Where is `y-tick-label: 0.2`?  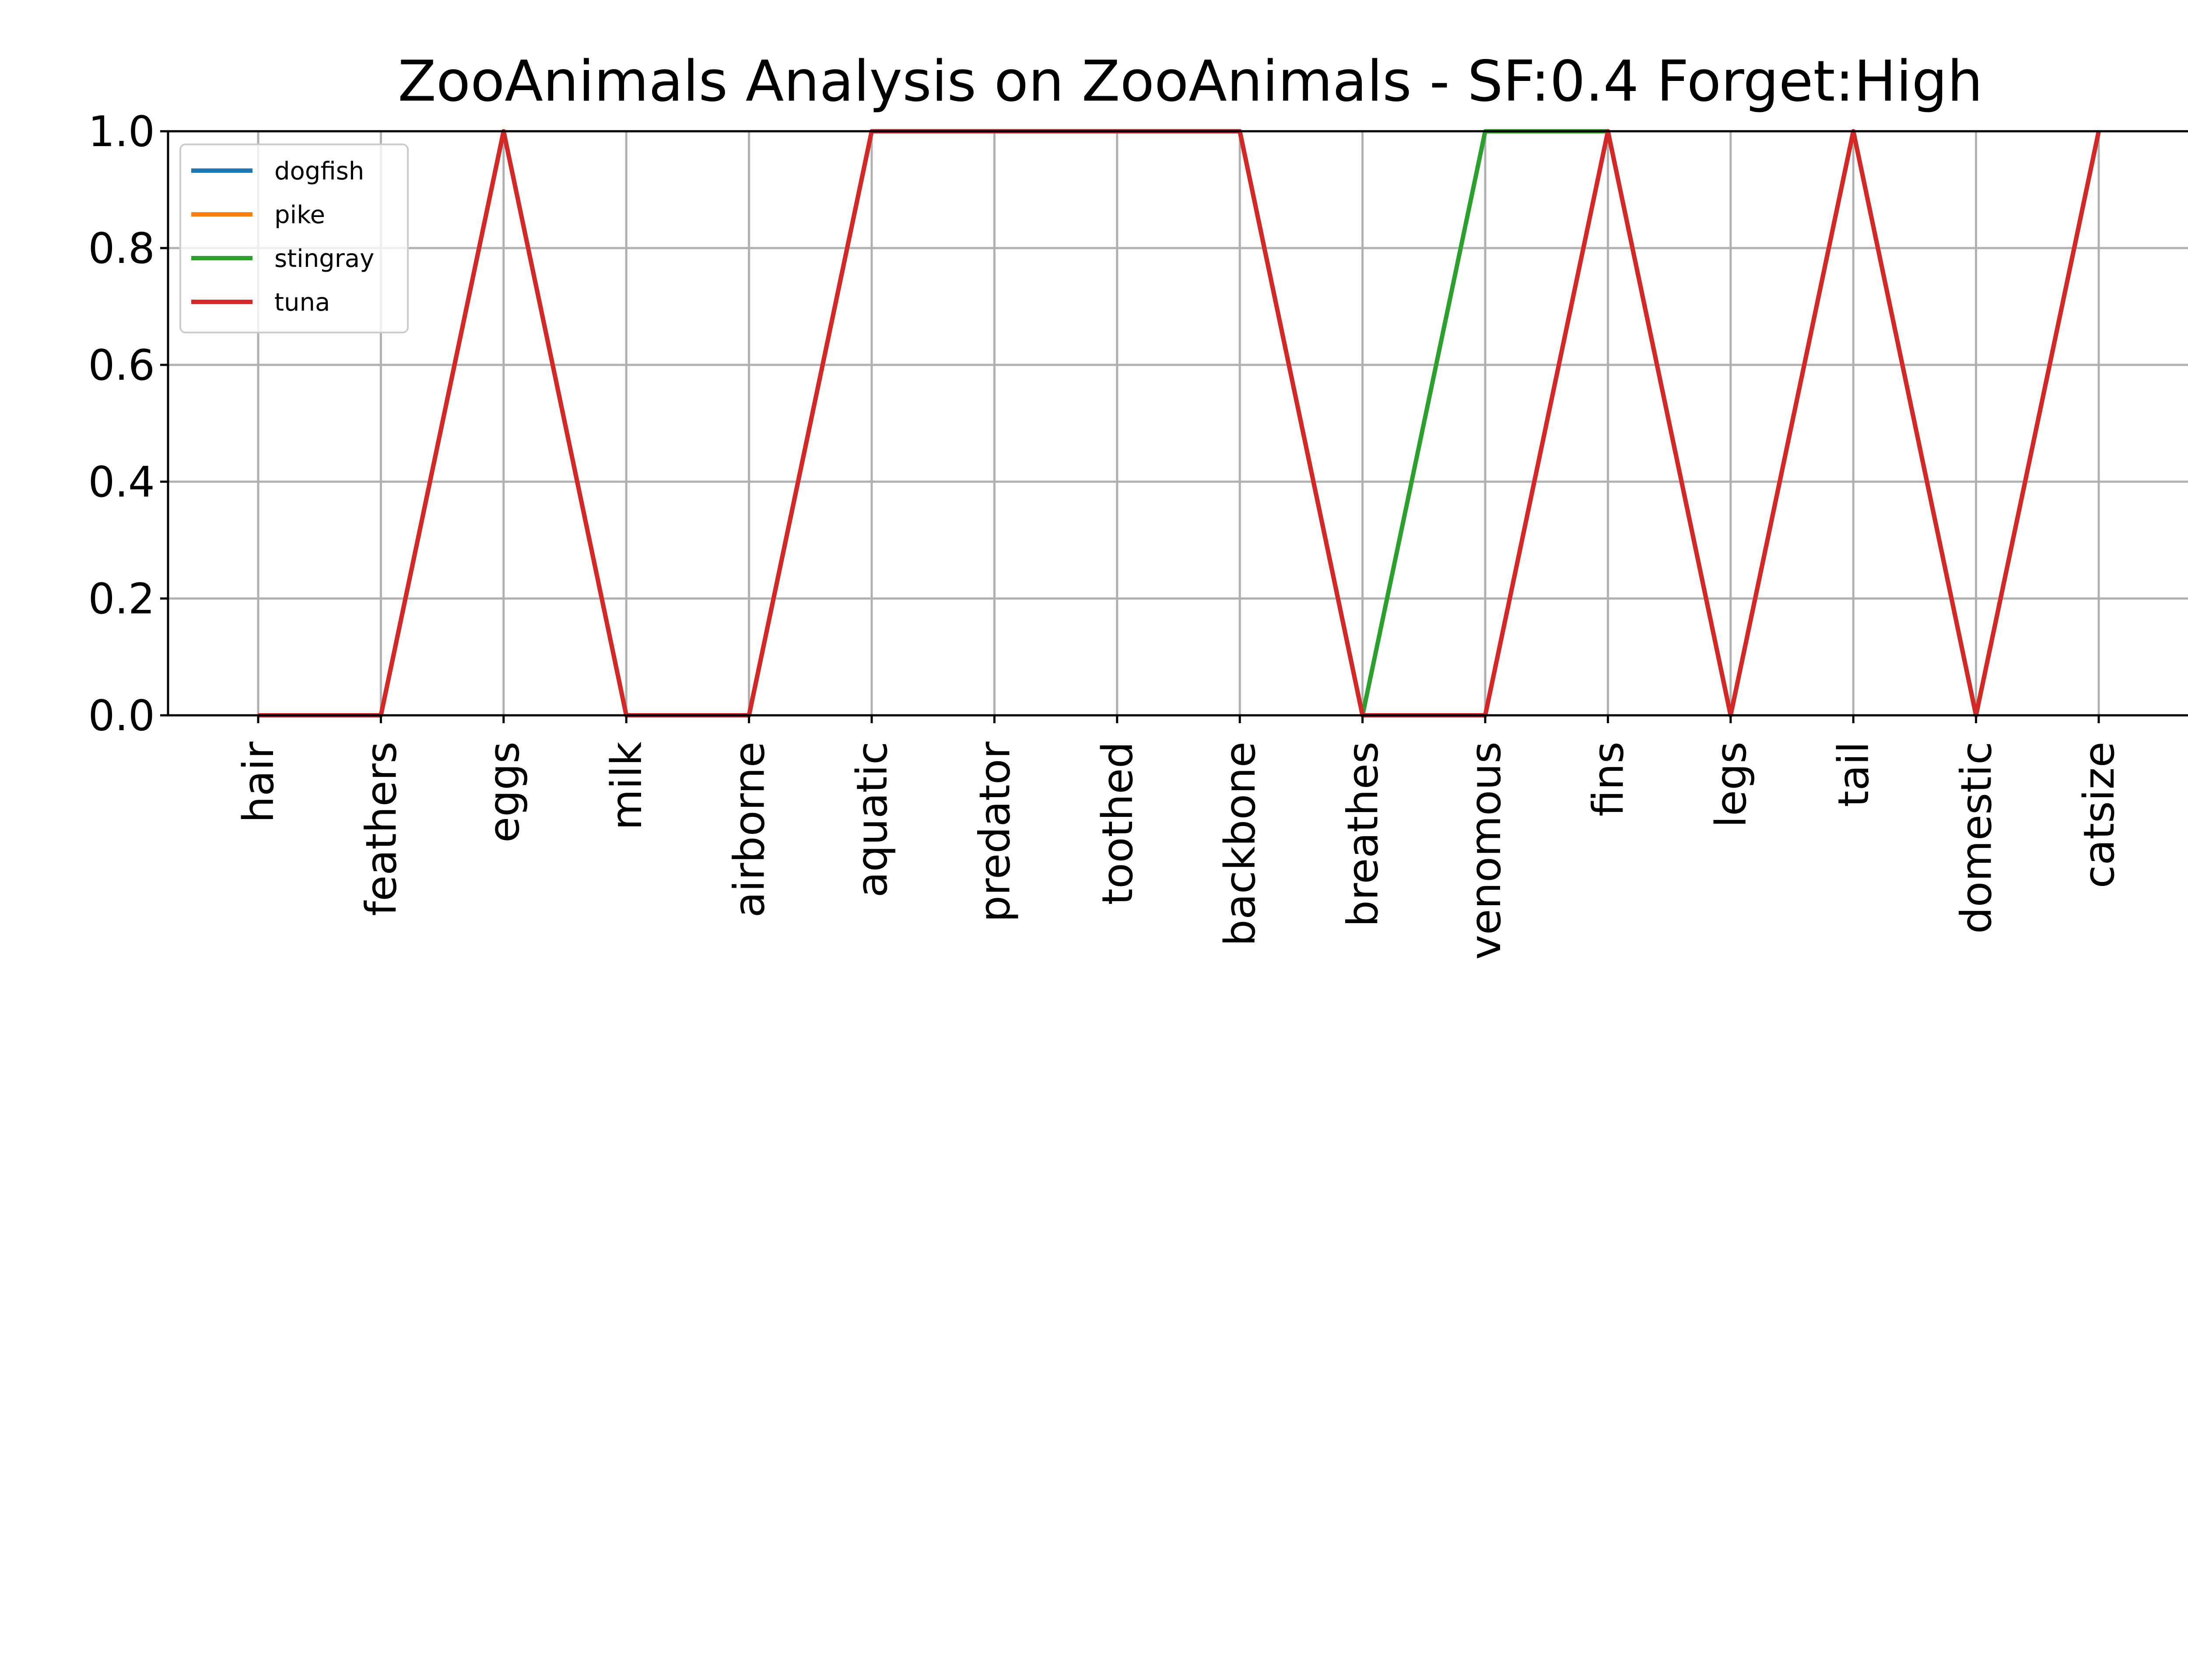
y-tick-label: 0.2 is located at coordinates (122, 598).